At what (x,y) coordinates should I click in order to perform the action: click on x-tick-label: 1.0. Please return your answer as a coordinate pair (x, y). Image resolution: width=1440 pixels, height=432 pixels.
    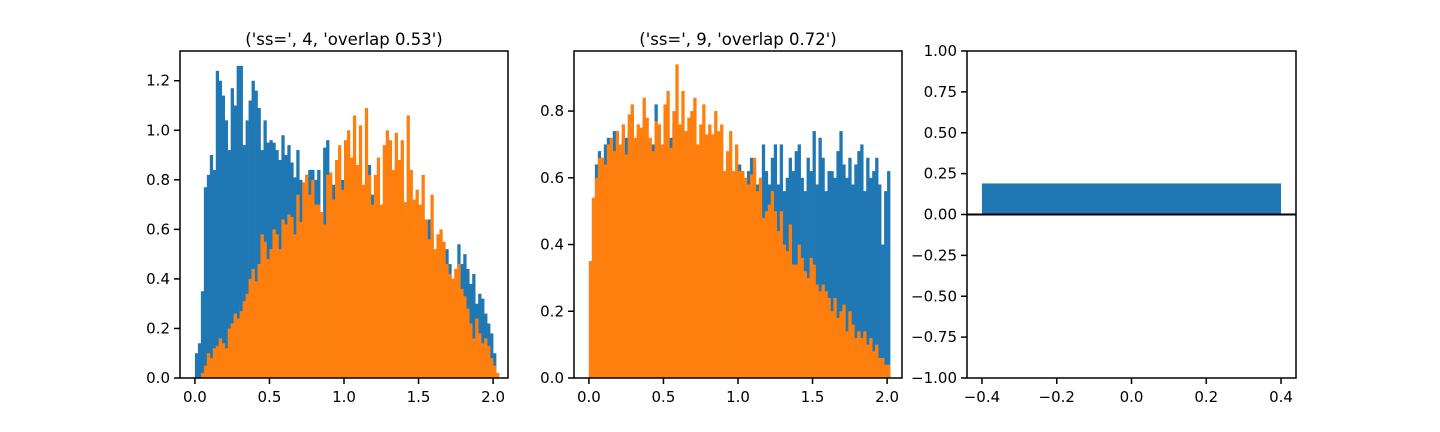
    Looking at the image, I should click on (738, 397).